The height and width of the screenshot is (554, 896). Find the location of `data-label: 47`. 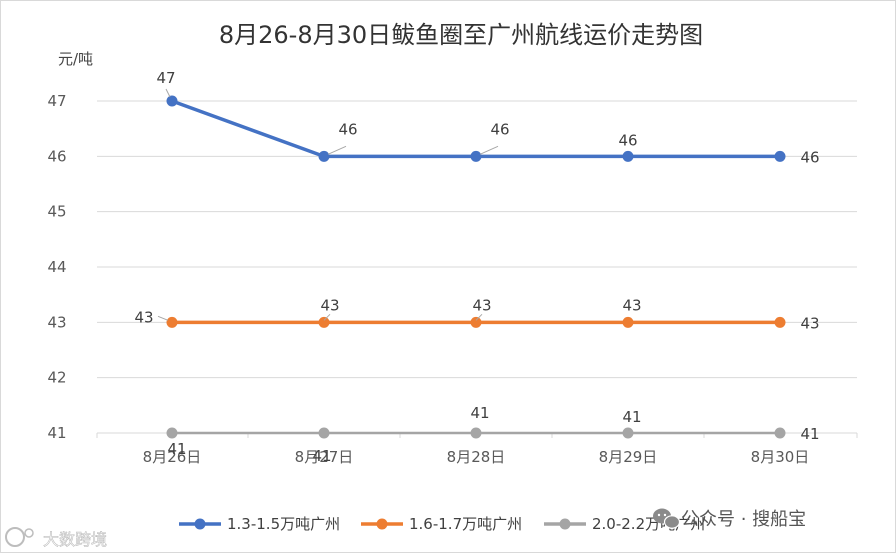

data-label: 47 is located at coordinates (165, 78).